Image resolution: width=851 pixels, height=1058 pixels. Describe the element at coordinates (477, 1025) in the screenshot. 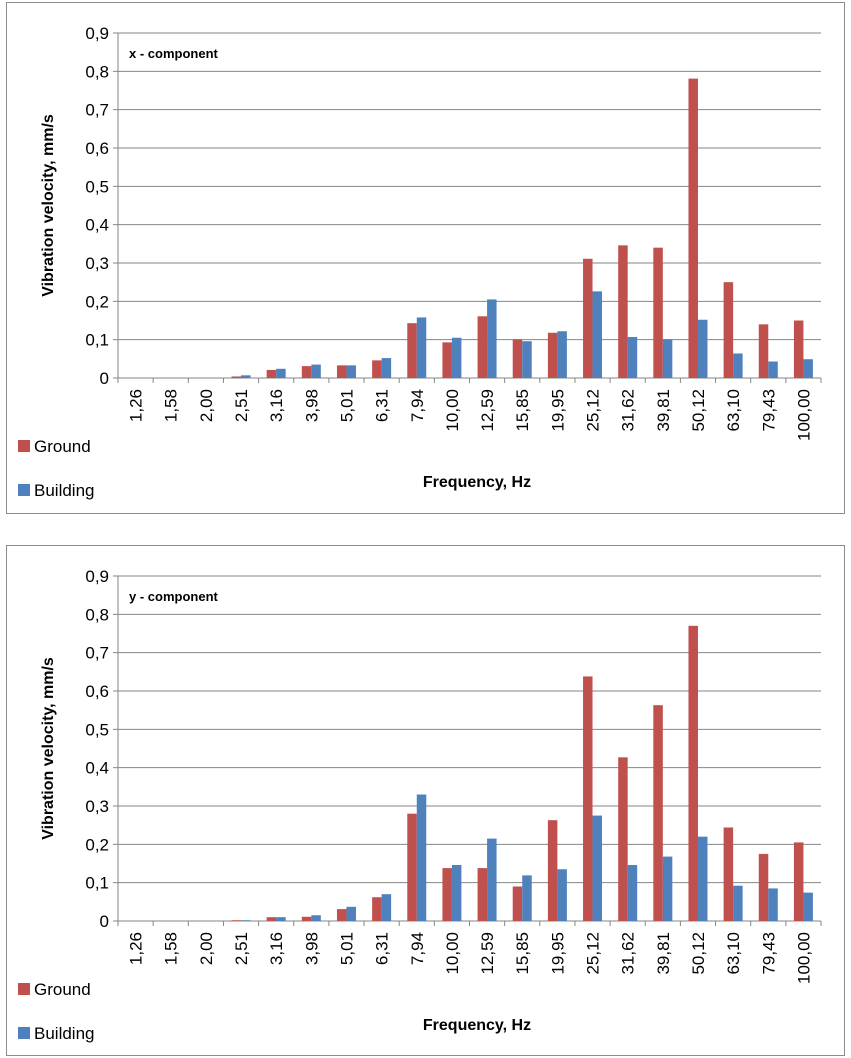

I see `x-axis-title: Frequency, Hz` at that location.